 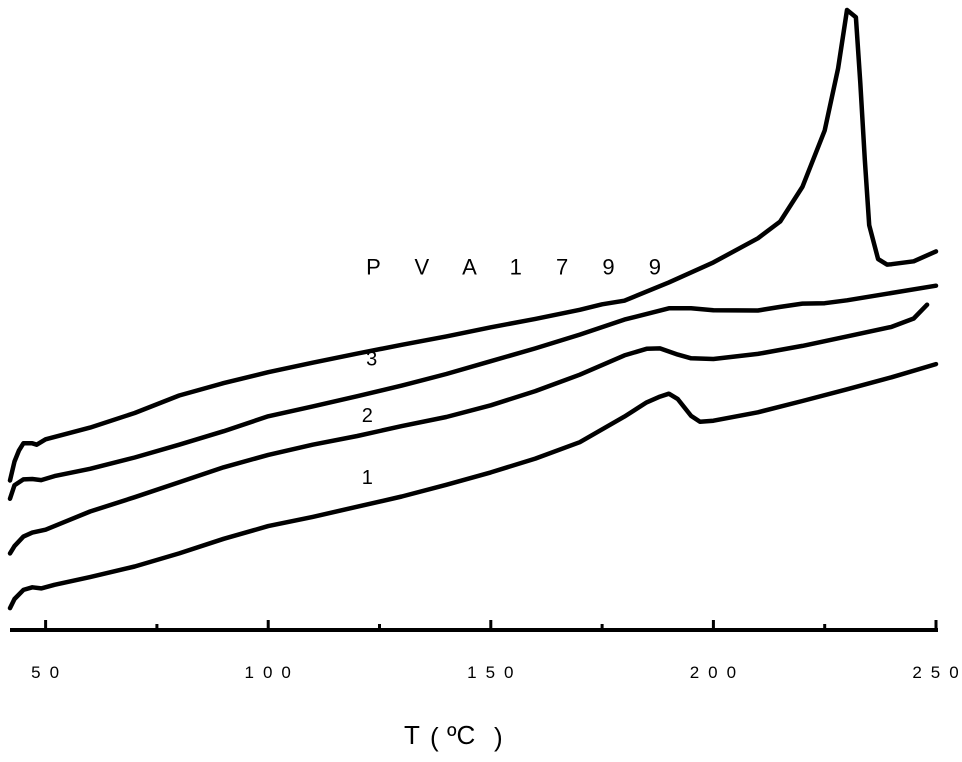 What do you see at coordinates (518, 371) in the screenshot?
I see `curve-labels: 1 2 3 P V A 1 7 9 9` at bounding box center [518, 371].